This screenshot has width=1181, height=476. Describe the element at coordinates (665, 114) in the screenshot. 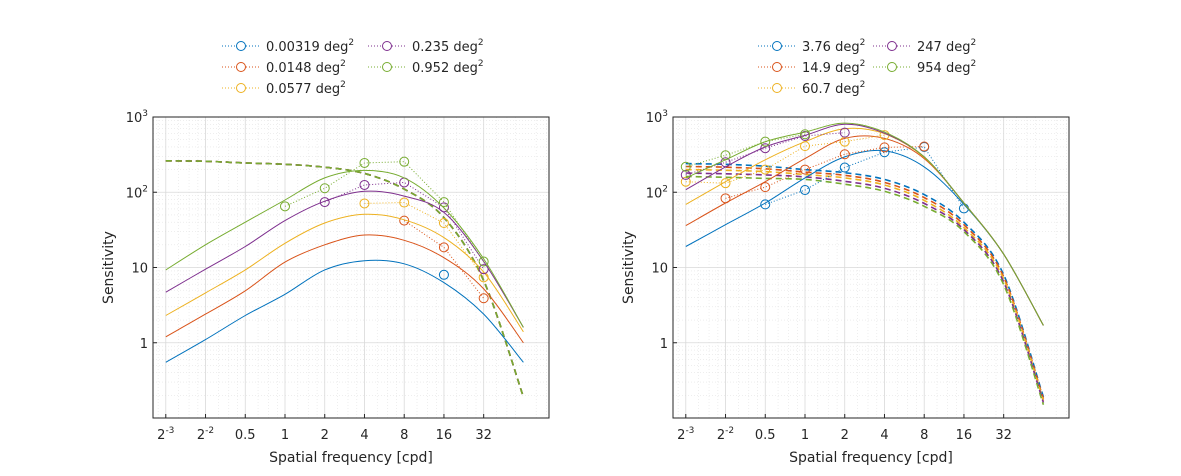

I see `y-tick-exponent: 3` at that location.